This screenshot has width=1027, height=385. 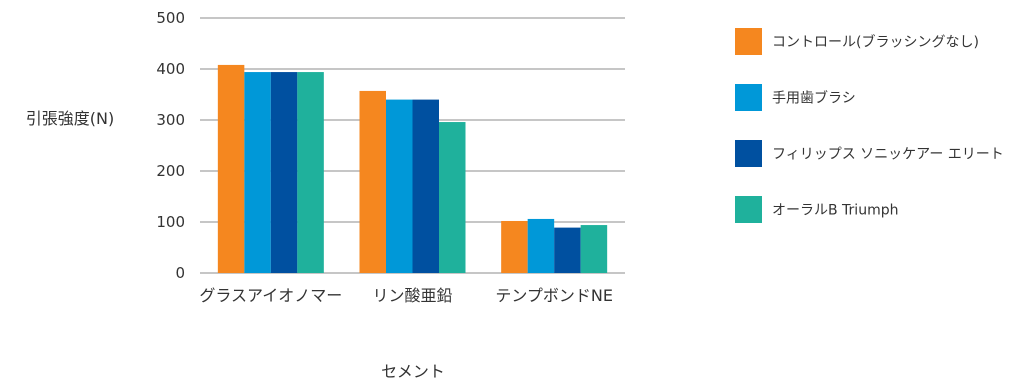 What do you see at coordinates (554, 295) in the screenshot?
I see `x-category-label: テンプボンドNE` at bounding box center [554, 295].